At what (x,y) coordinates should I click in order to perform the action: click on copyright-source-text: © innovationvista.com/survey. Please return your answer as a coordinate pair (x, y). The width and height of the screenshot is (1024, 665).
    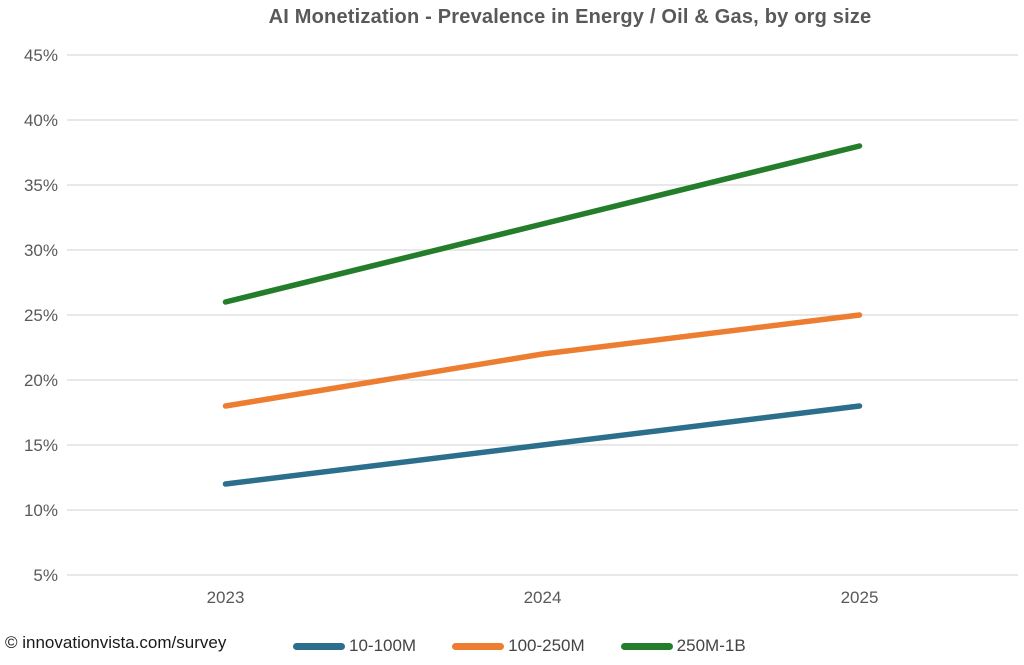
    Looking at the image, I should click on (116, 642).